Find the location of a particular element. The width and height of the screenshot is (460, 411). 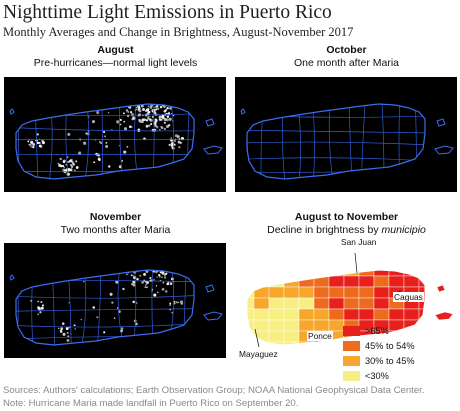

legend-item: 30% to 45% is located at coordinates (379, 360).